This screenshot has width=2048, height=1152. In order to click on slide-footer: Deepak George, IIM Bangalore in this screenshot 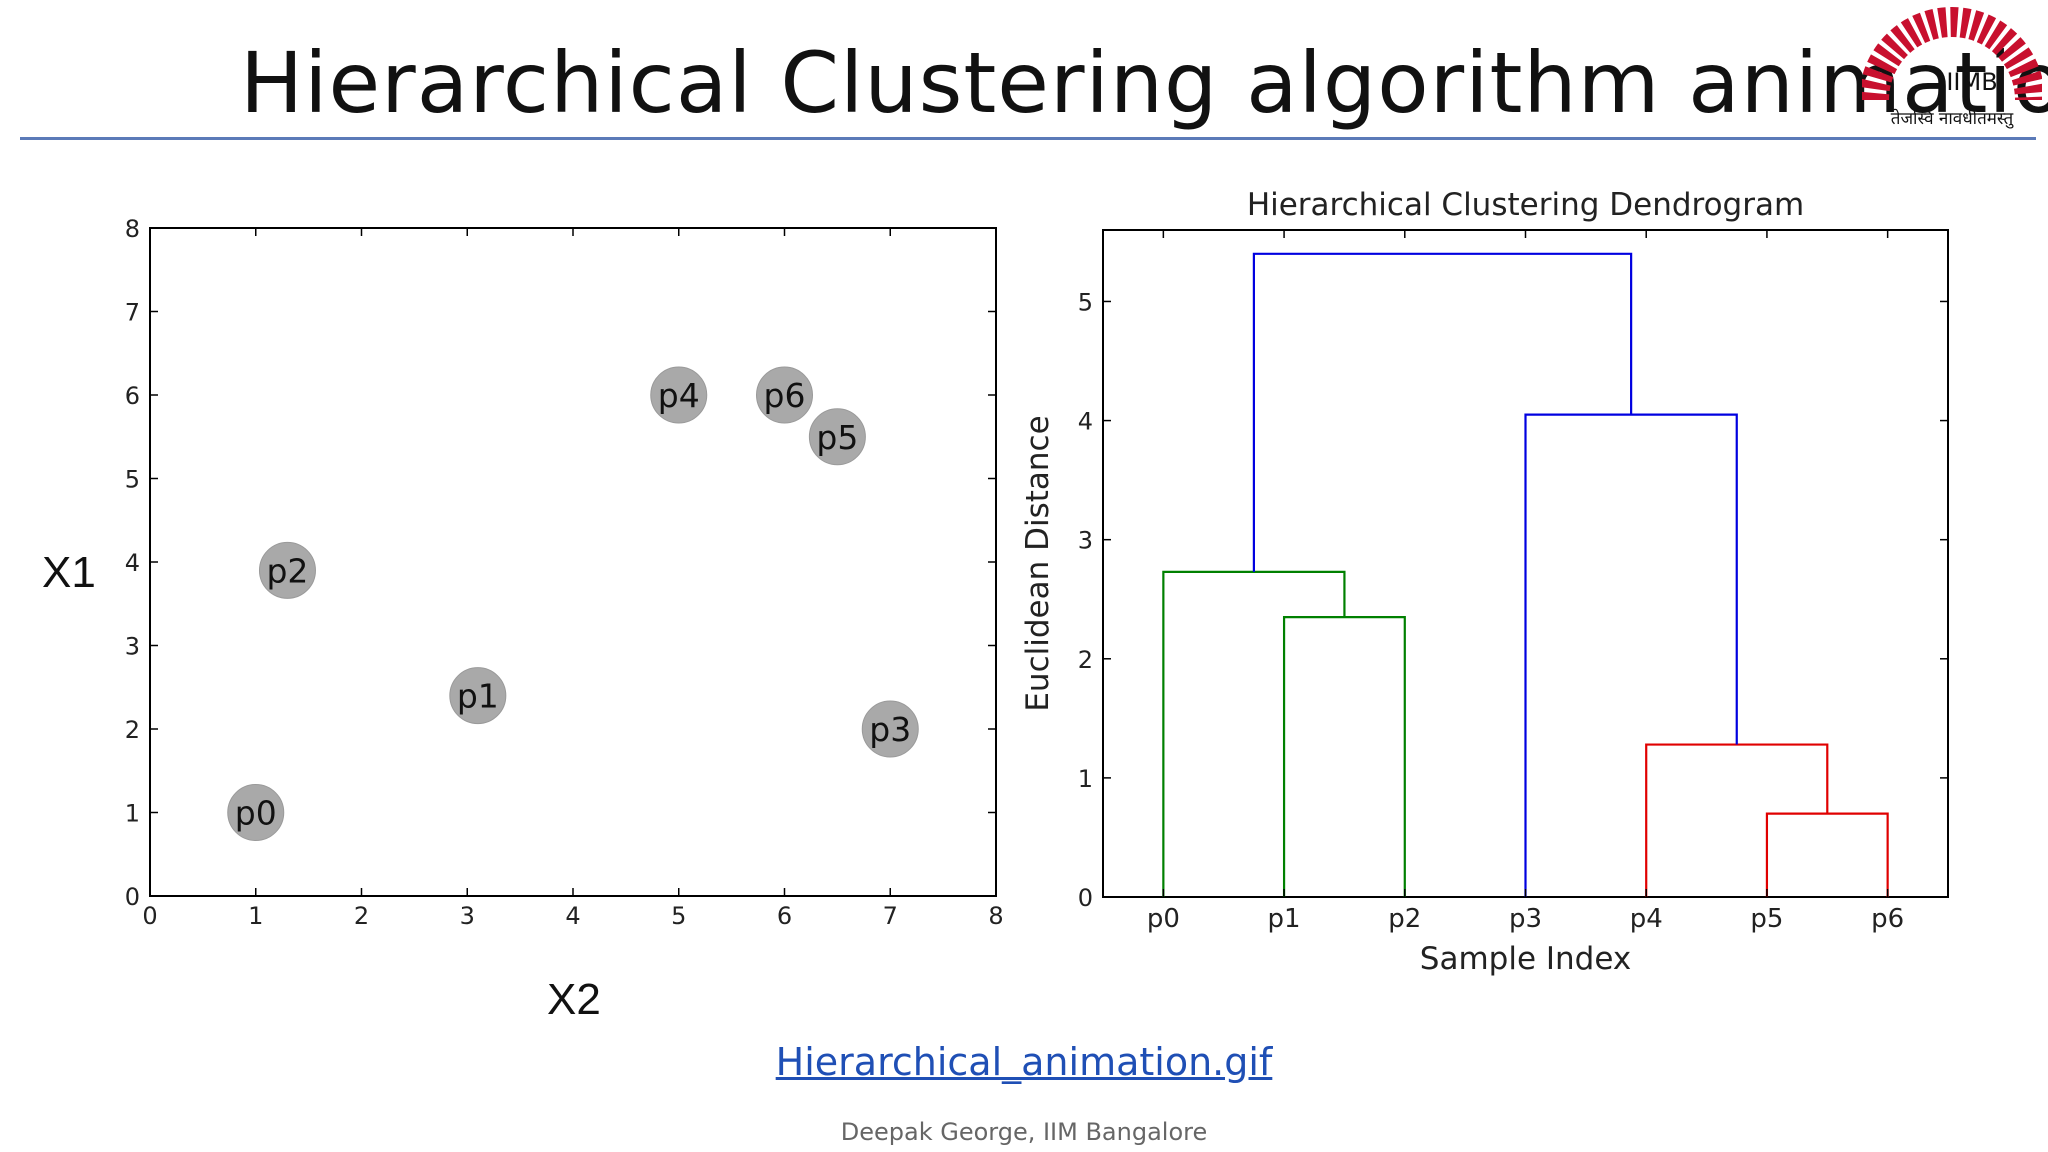, I will do `click(1024, 1132)`.